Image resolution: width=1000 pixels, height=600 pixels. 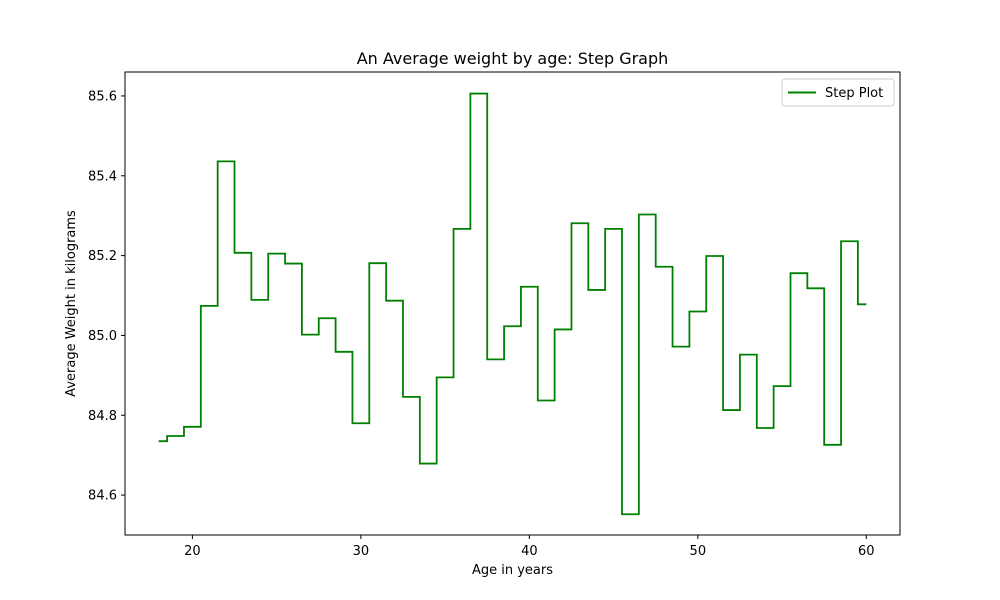 I want to click on y-tick-label: 84.8, so click(x=102, y=416).